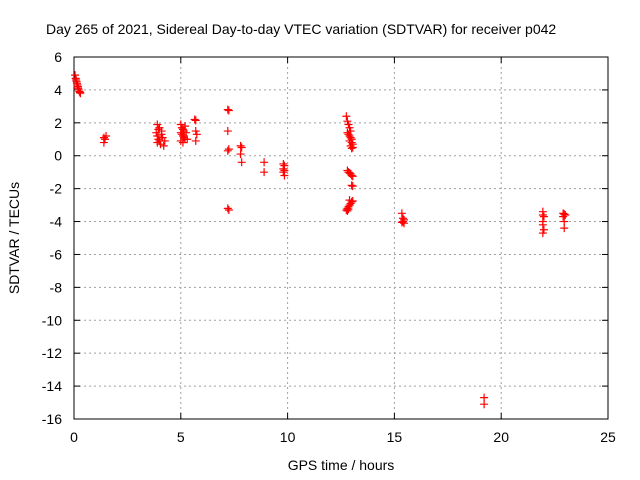 The image size is (640, 480). What do you see at coordinates (56, 287) in the screenshot?
I see `y-tick-label: -8` at bounding box center [56, 287].